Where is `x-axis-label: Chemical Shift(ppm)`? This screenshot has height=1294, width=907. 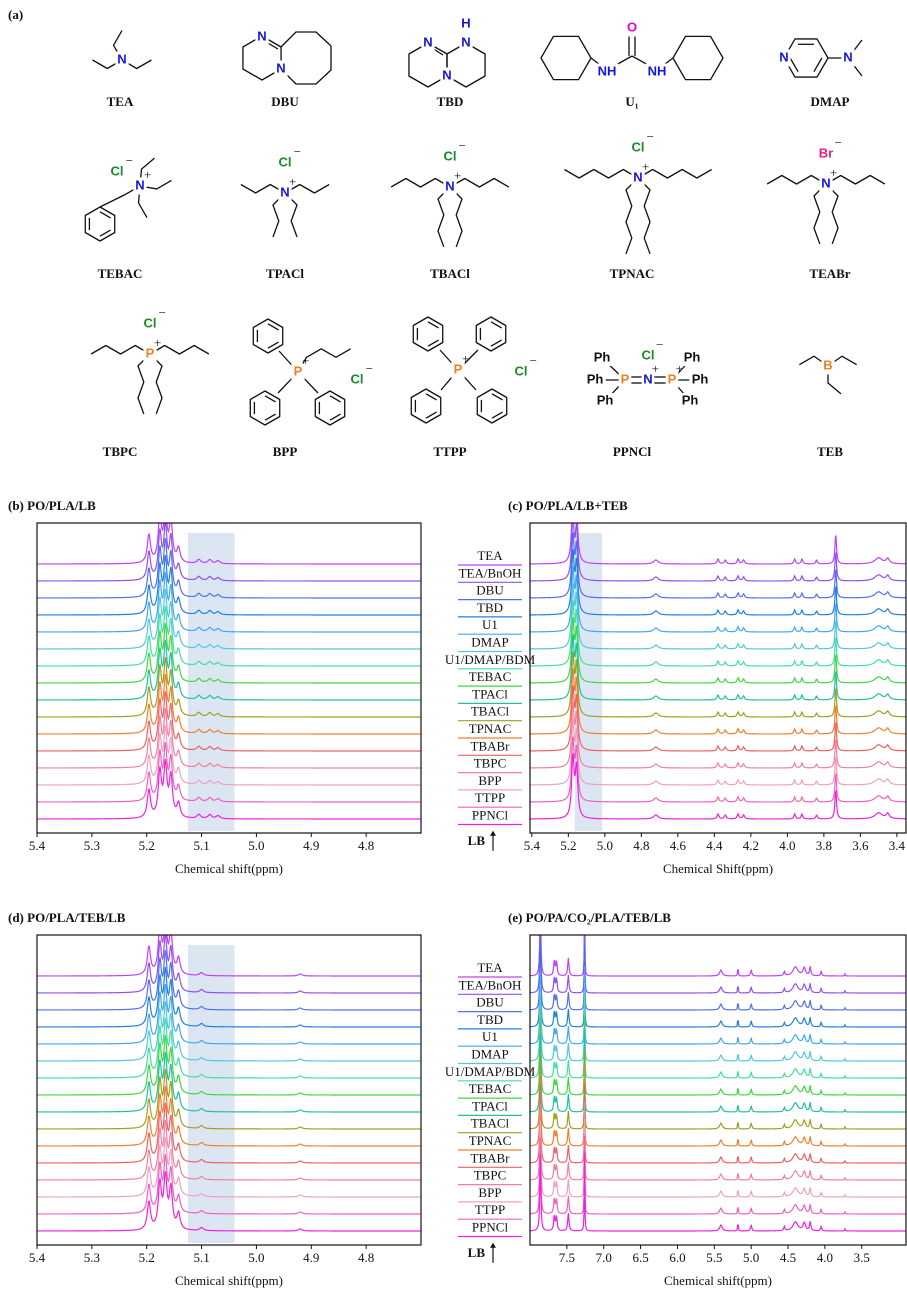
x-axis-label: Chemical Shift(ppm) is located at coordinates (718, 868).